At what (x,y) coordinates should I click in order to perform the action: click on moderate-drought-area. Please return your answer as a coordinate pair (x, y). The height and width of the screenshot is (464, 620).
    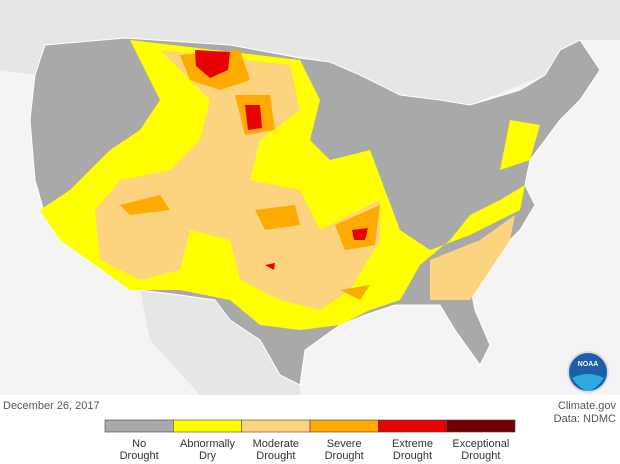
    Looking at the image, I should click on (472, 257).